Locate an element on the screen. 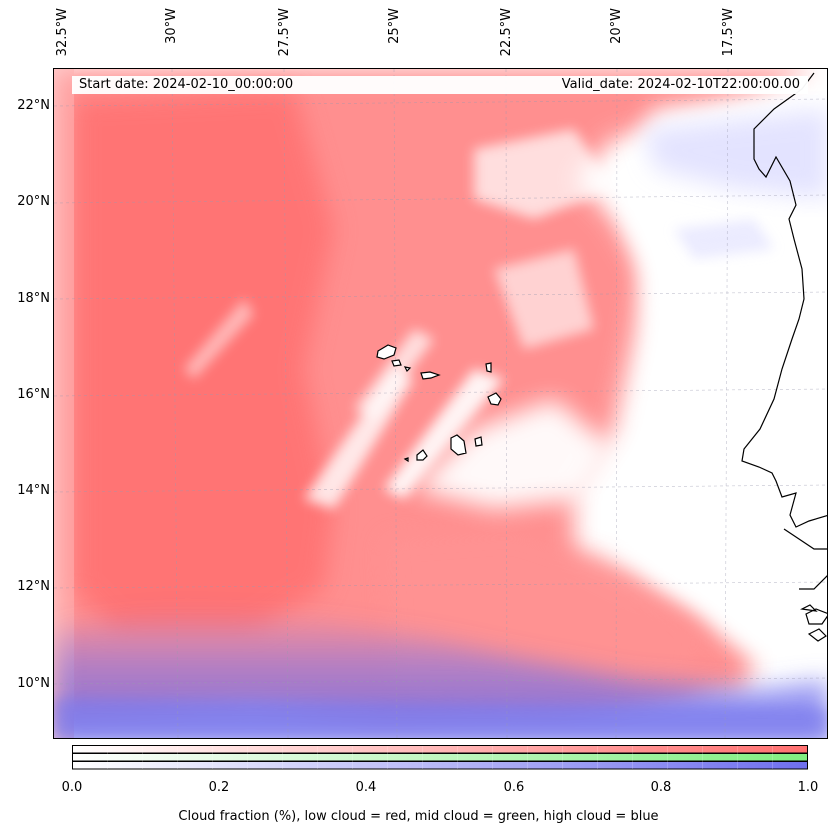 This screenshot has width=837, height=836. colorbar-tick-1: 0.2 is located at coordinates (219, 787).